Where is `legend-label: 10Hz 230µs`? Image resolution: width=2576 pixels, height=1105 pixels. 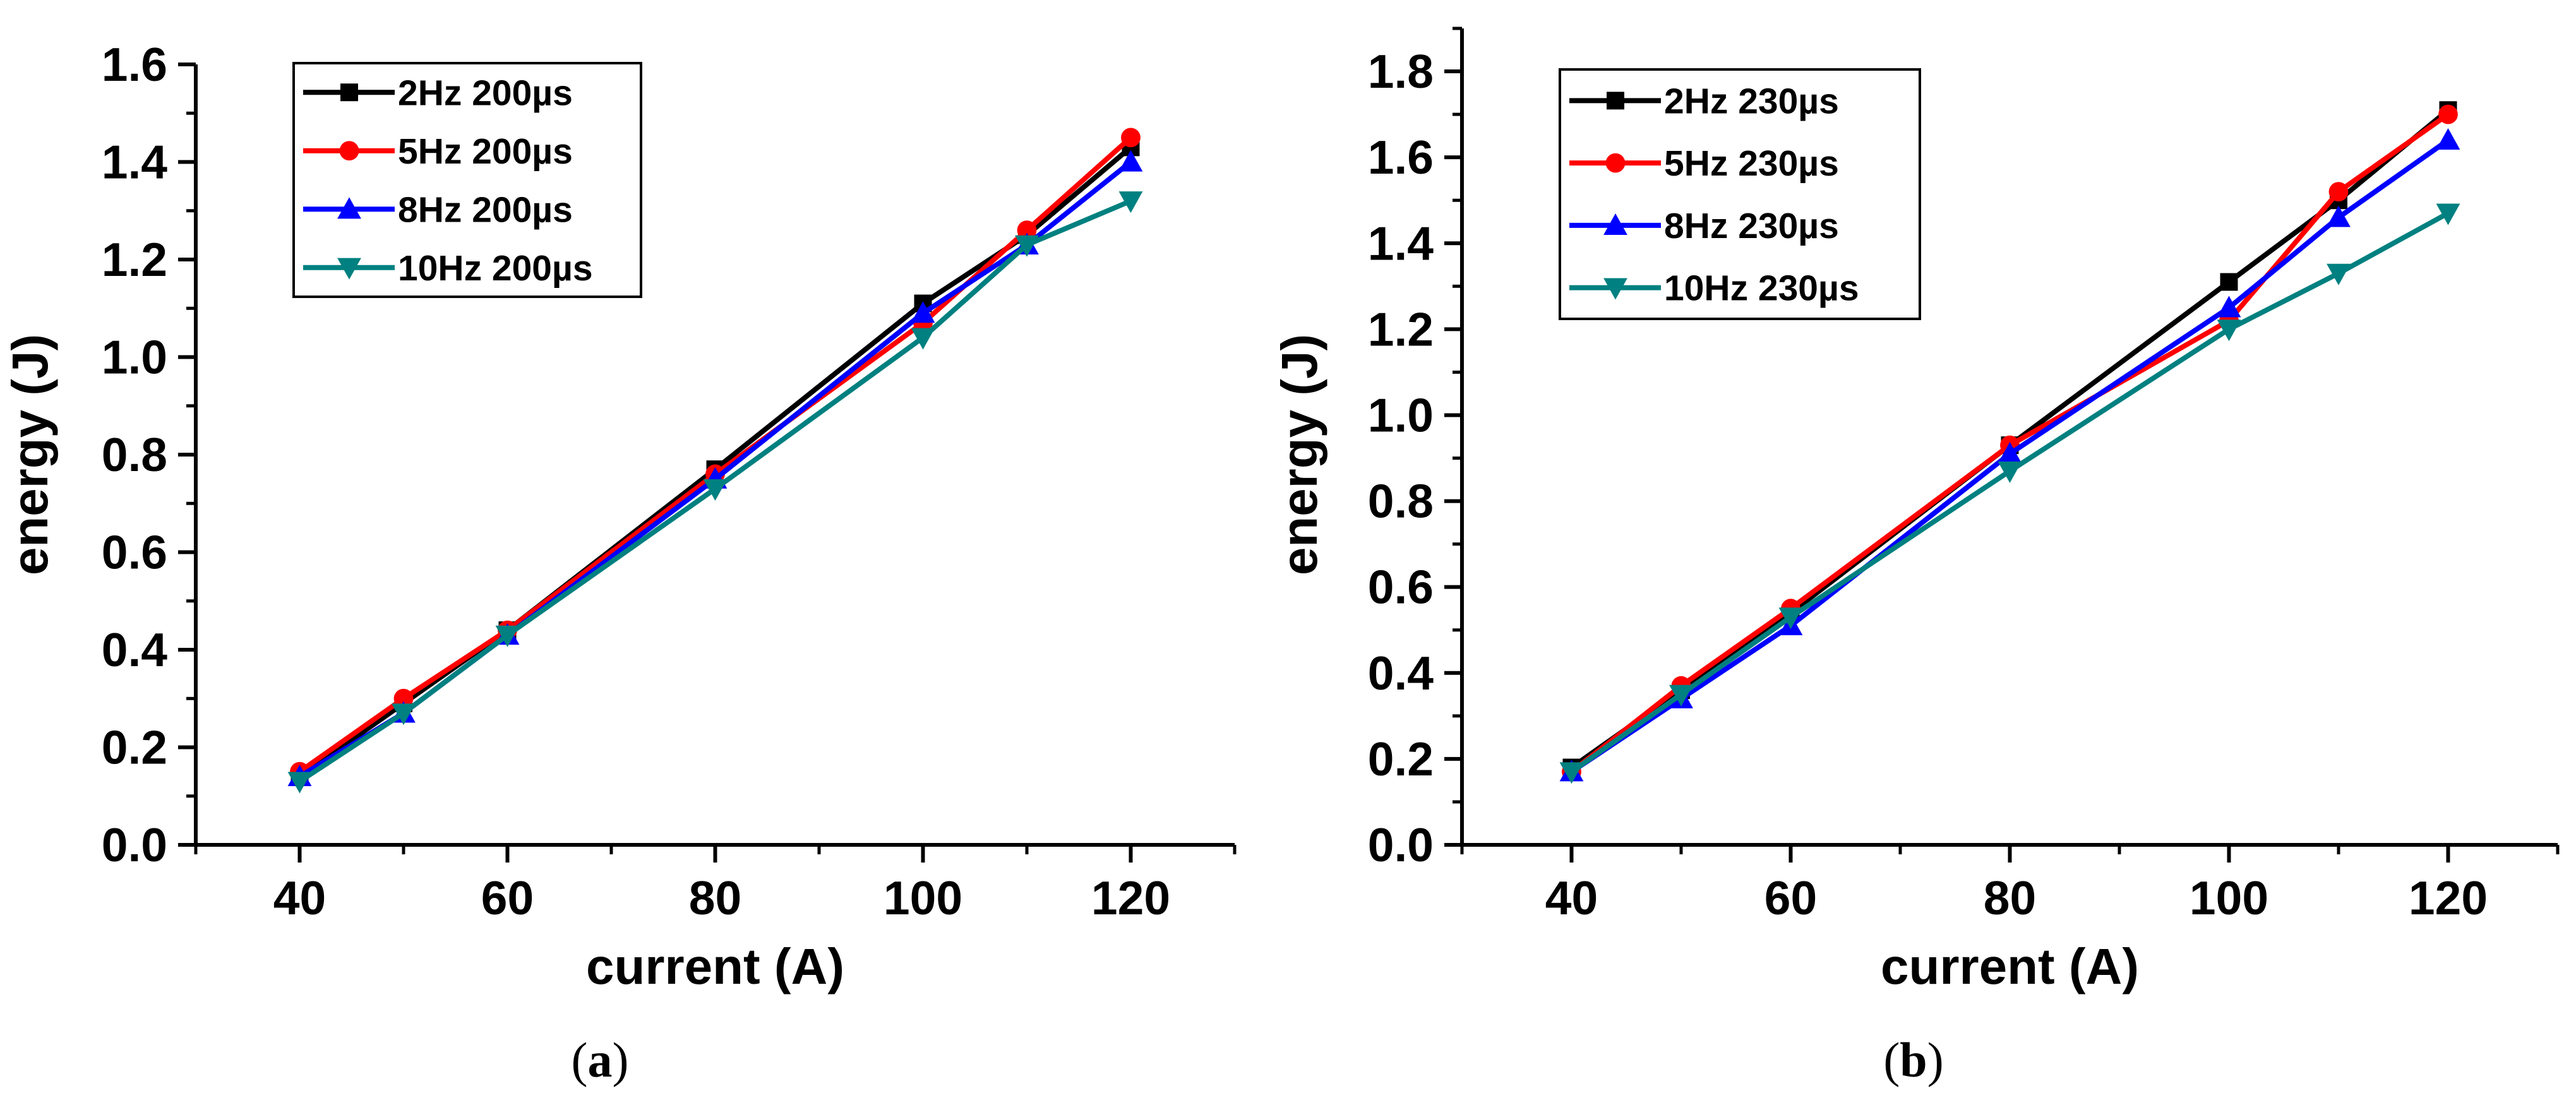 legend-label: 10Hz 230µs is located at coordinates (1761, 288).